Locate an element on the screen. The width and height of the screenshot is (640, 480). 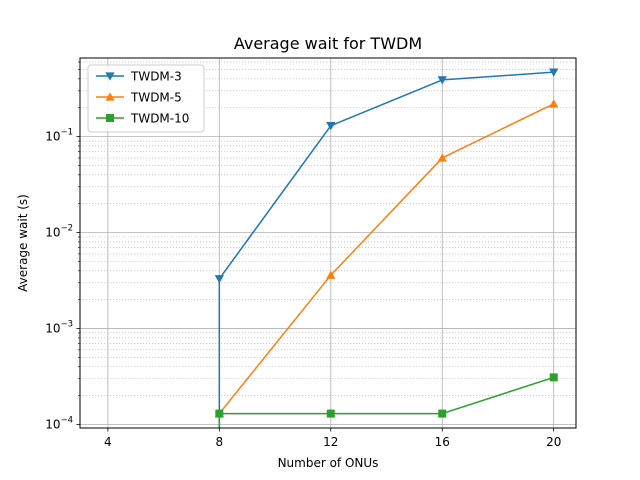
y-tick-exponent: −3 is located at coordinates (66, 325).